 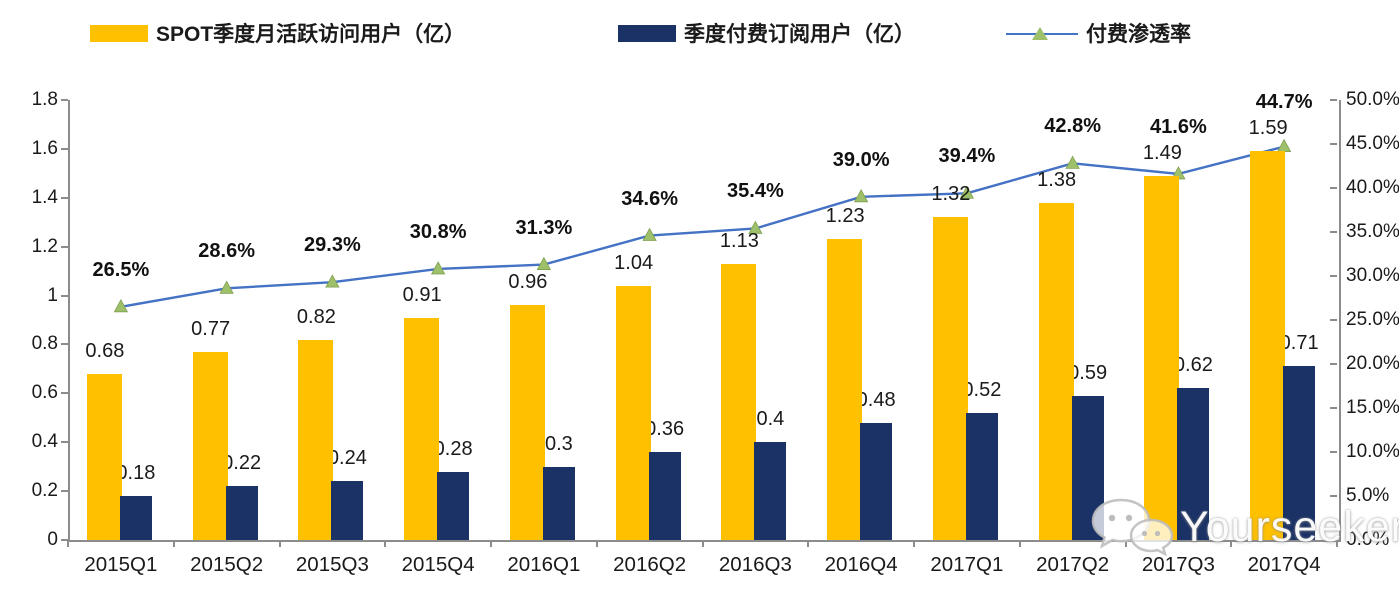 I want to click on subscribers-bar-2017Q2, so click(x=1087, y=467).